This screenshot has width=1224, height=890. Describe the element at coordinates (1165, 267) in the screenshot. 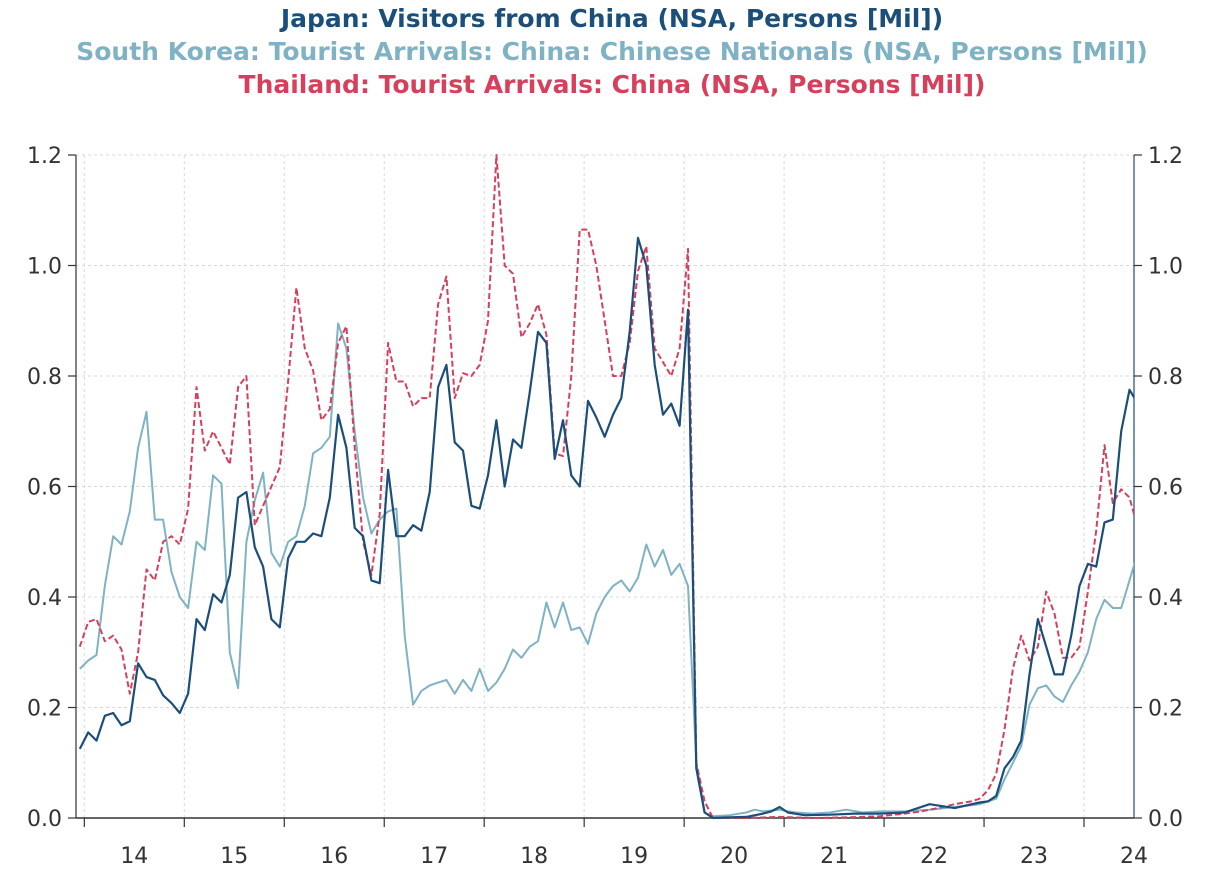

I see `y-tick-label-right: 1.0` at that location.